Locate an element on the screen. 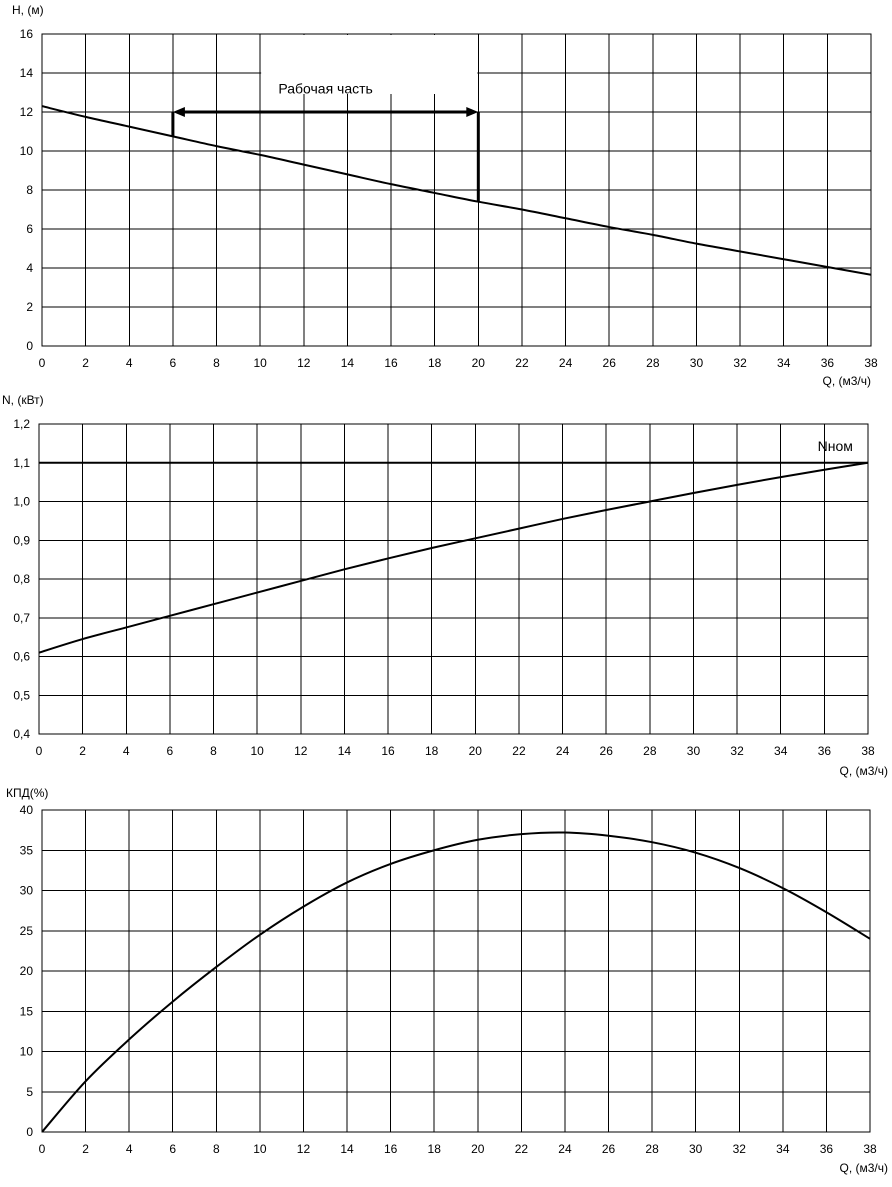  y-tick-label: 40 is located at coordinates (27, 810).